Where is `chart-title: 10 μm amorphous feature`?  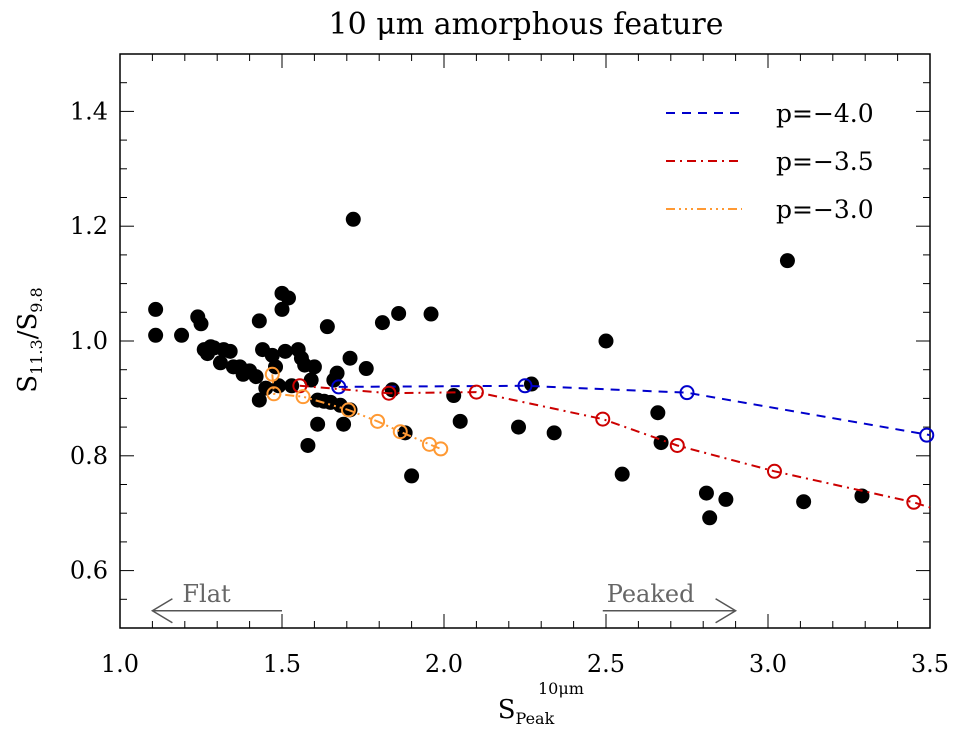 chart-title: 10 μm amorphous feature is located at coordinates (526, 24).